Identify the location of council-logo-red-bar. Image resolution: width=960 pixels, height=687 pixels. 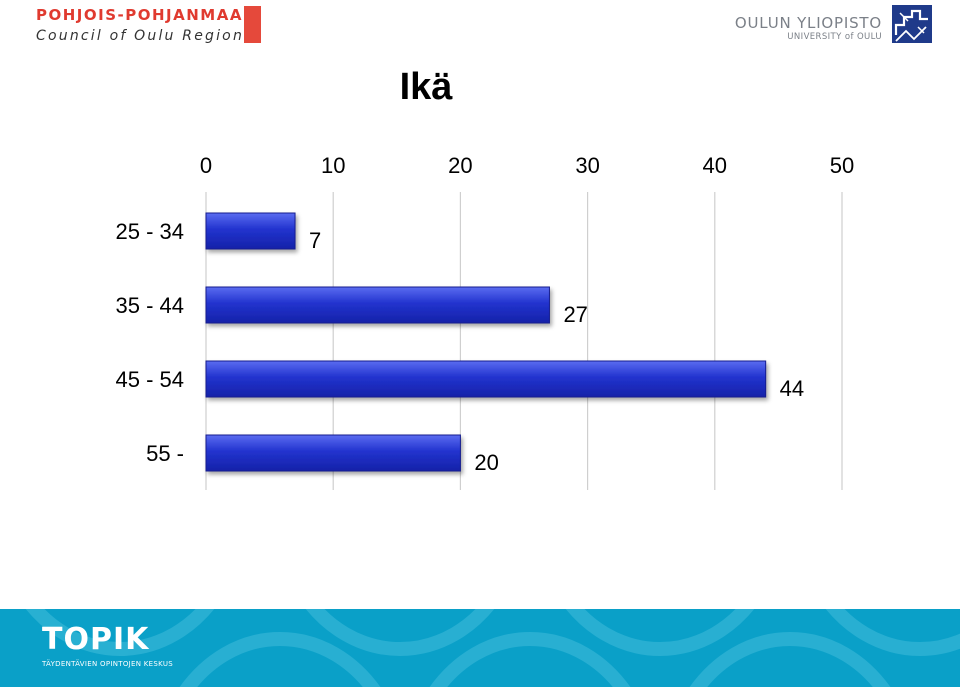
(252, 24).